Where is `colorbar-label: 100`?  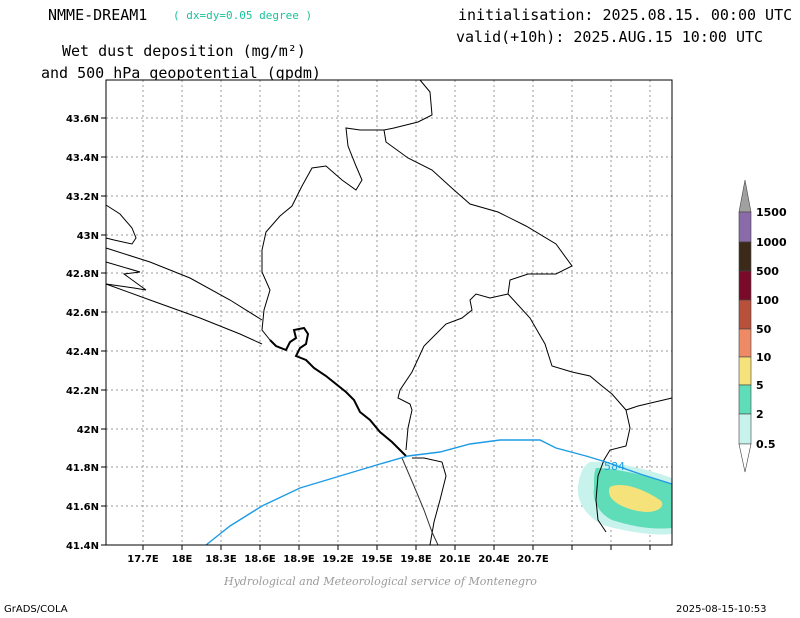 colorbar-label: 100 is located at coordinates (767, 300).